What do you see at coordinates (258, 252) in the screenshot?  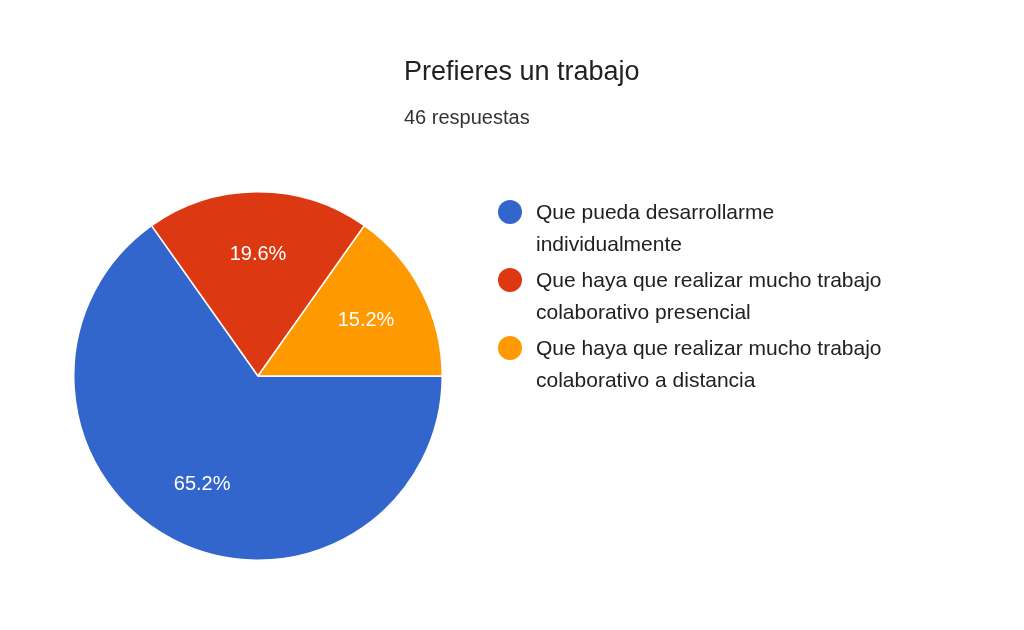 I see `data-label: 19.6%` at bounding box center [258, 252].